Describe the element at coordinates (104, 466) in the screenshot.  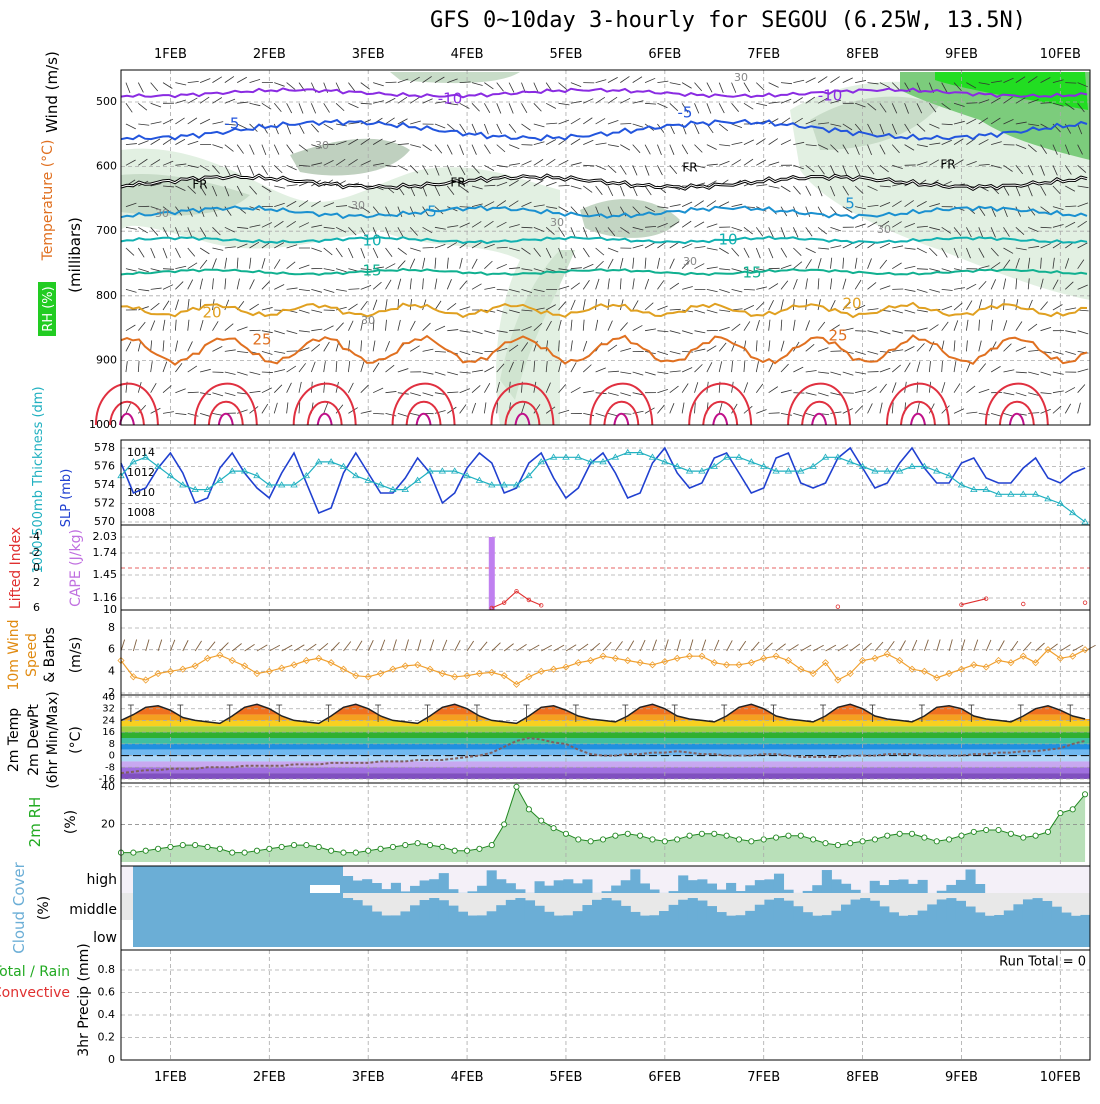
I see `thickness-tick-label: 576` at that location.